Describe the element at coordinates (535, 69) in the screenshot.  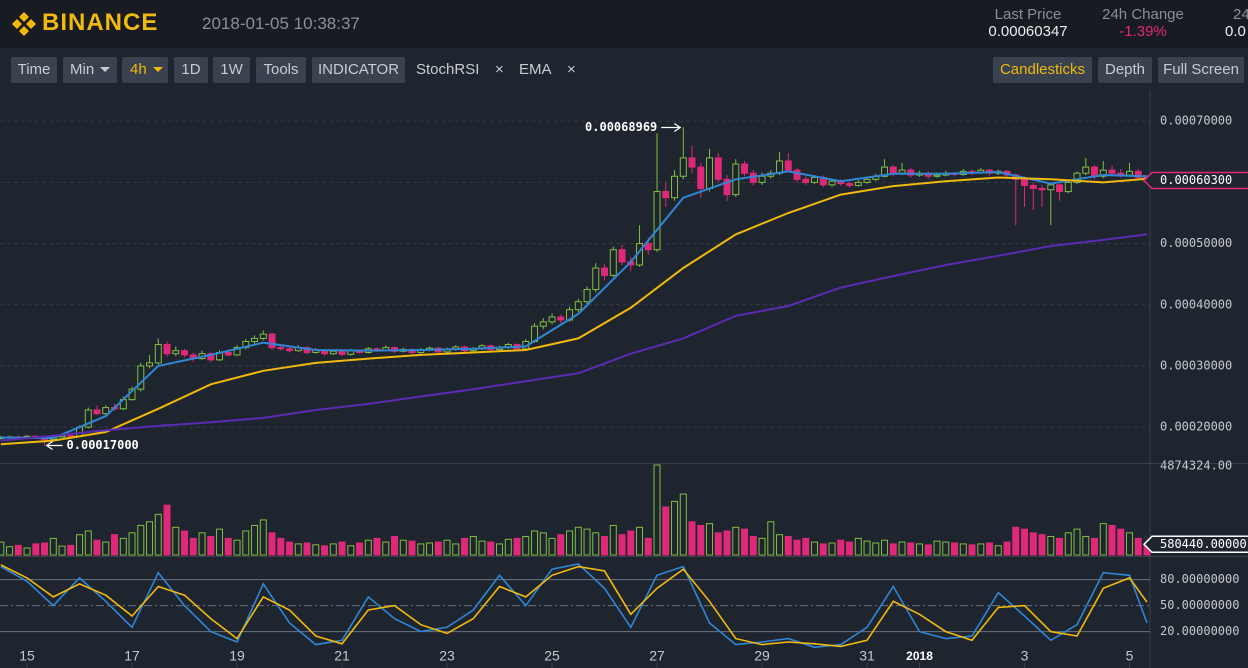
I see `indicator: EMA` at that location.